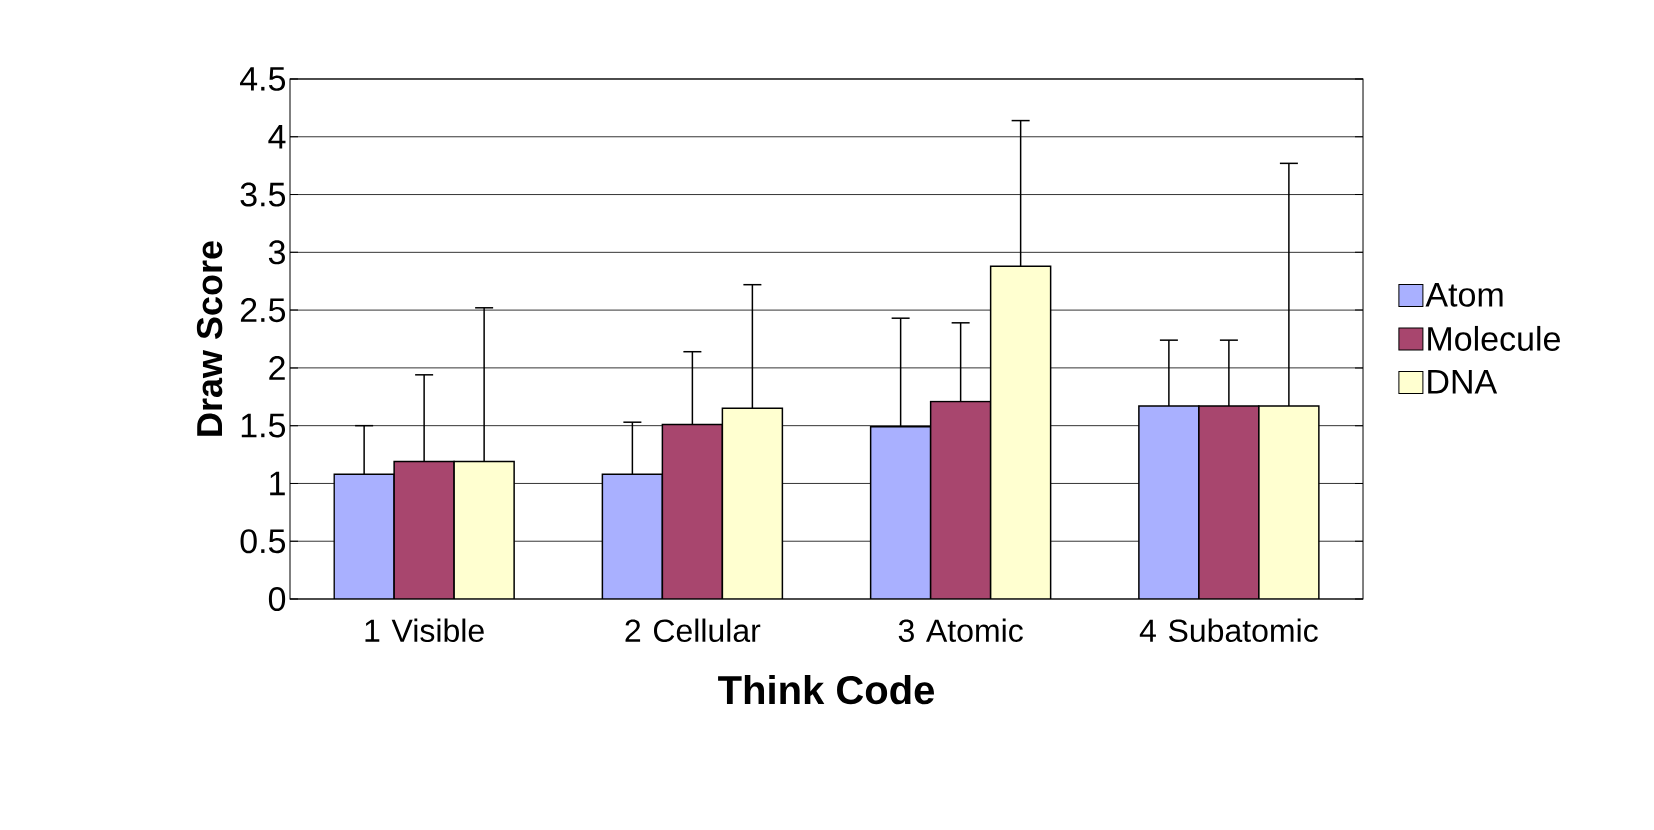  What do you see at coordinates (693, 630) in the screenshot?
I see `x-tick-label: 2 Cellular` at bounding box center [693, 630].